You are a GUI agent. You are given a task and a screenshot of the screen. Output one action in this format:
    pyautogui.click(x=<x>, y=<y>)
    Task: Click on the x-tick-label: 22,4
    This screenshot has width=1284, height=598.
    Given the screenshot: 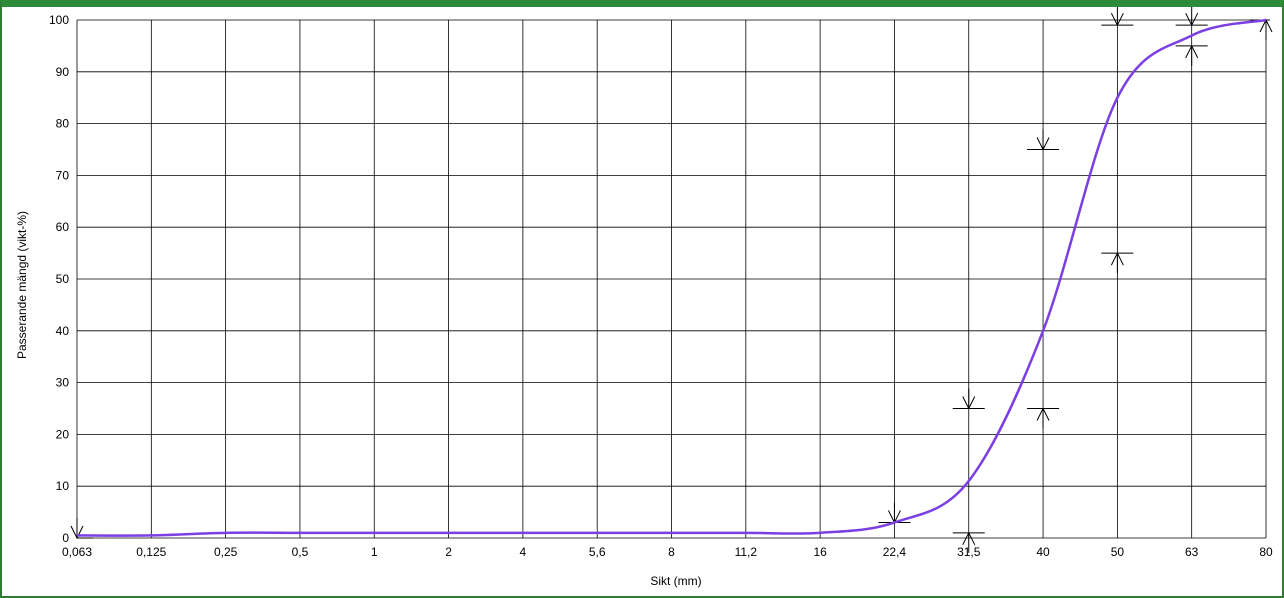 What is the action you would take?
    pyautogui.click(x=895, y=552)
    